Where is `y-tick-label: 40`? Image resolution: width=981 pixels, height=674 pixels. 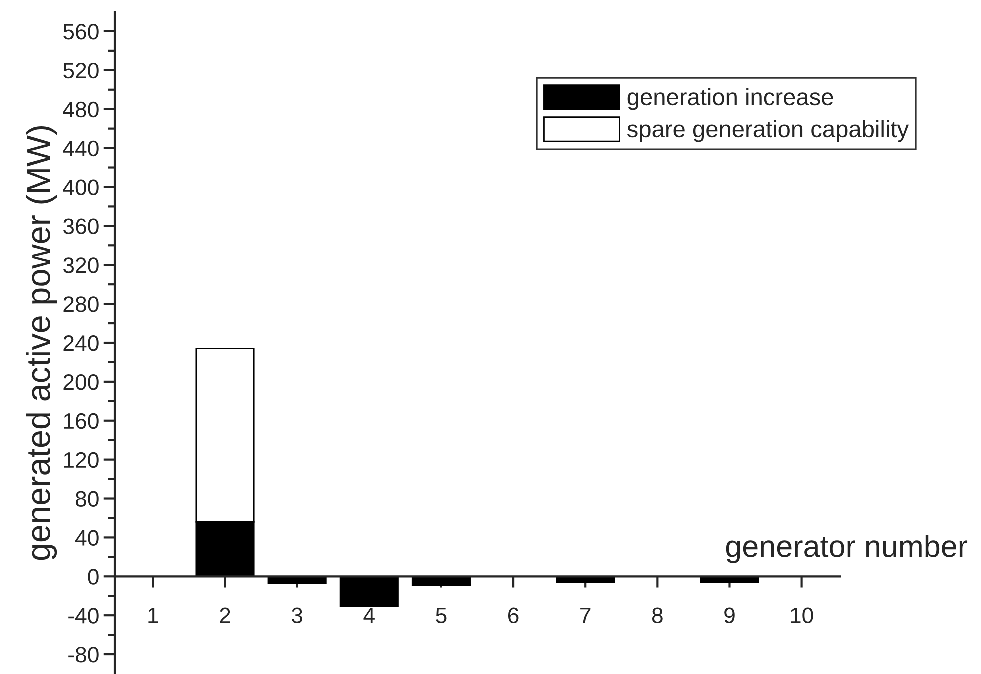 y-tick-label: 40 is located at coordinates (87, 538).